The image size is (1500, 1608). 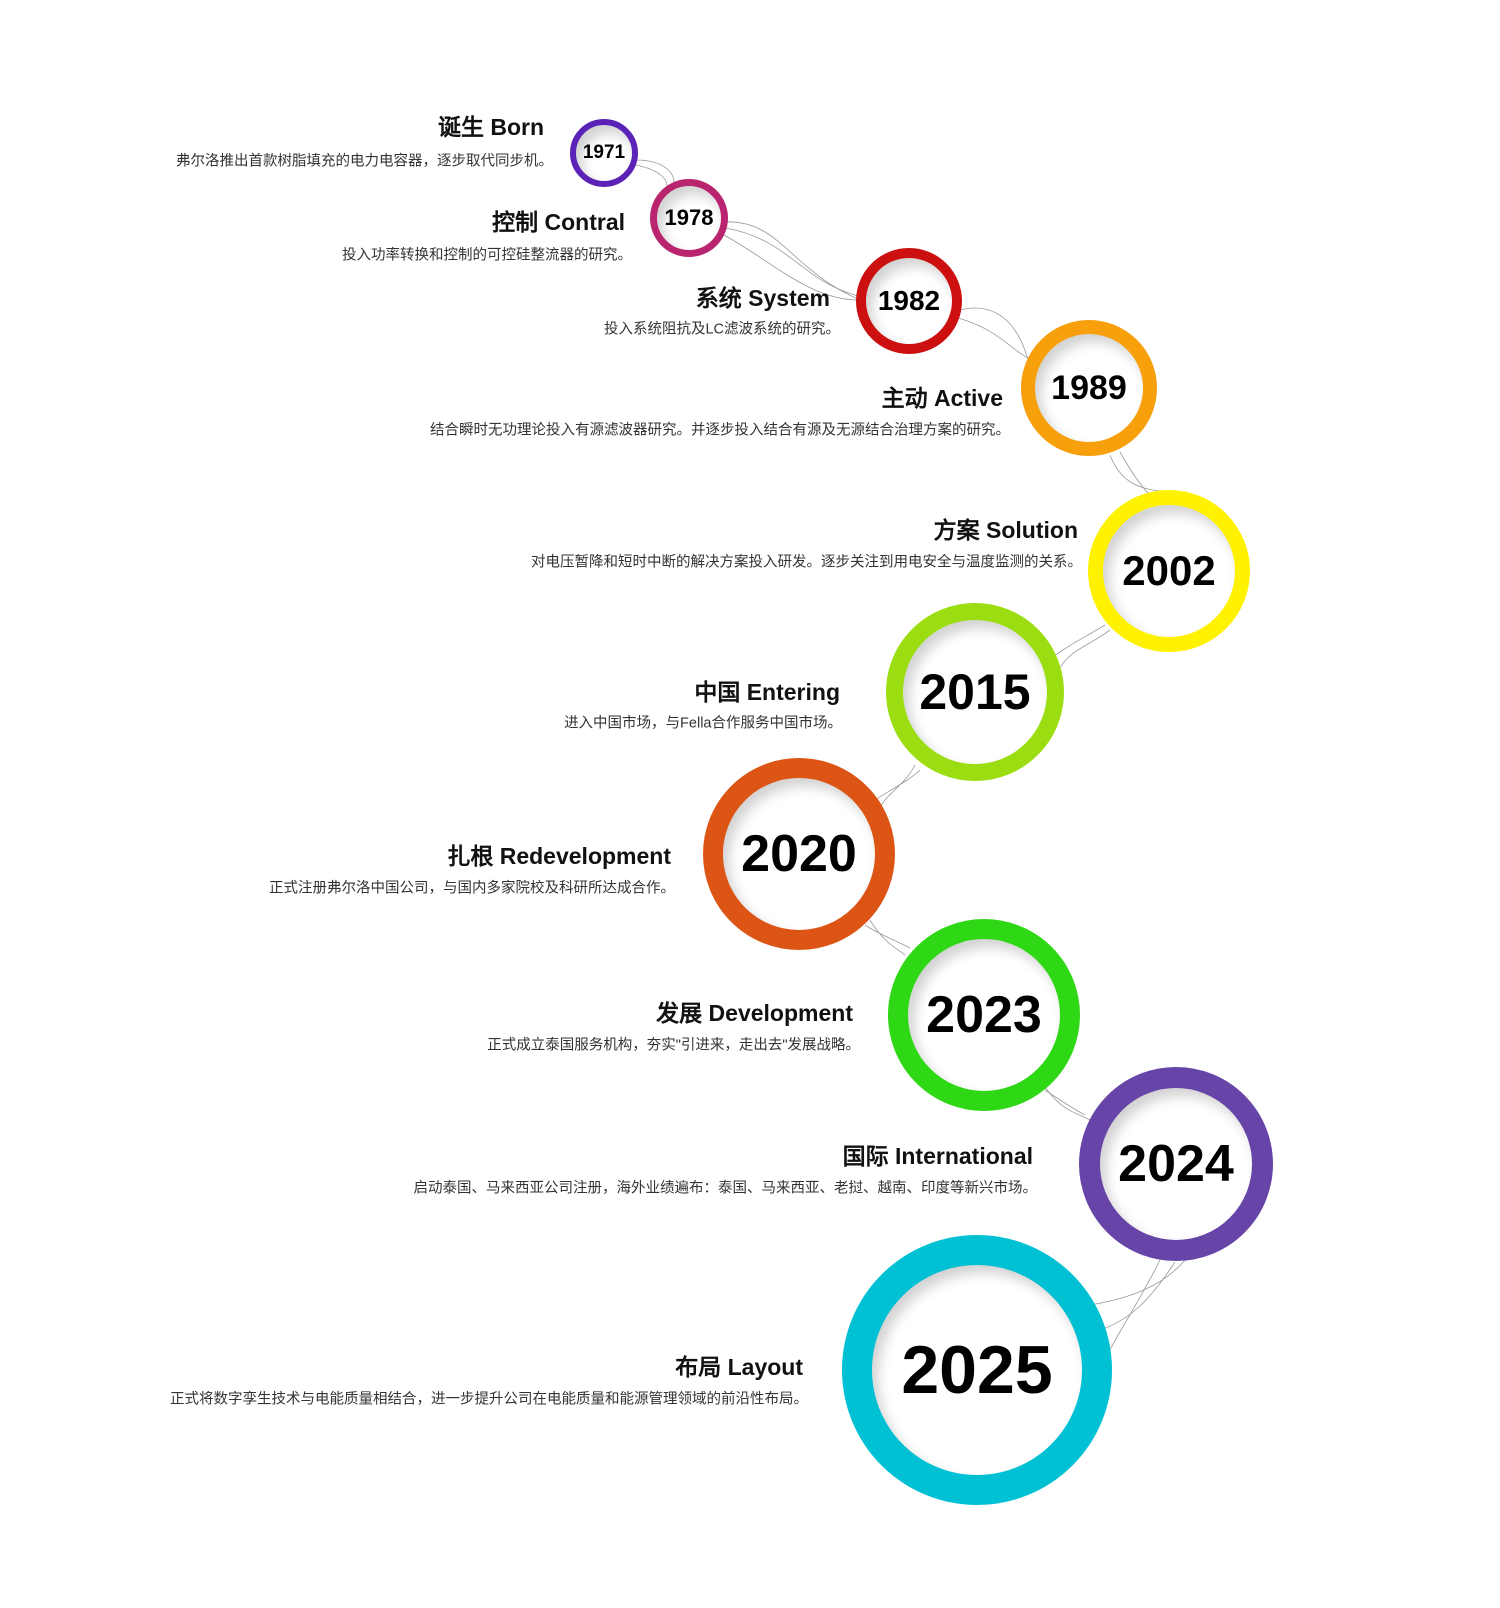 I want to click on year-circle-1978: 1978, so click(x=689, y=218).